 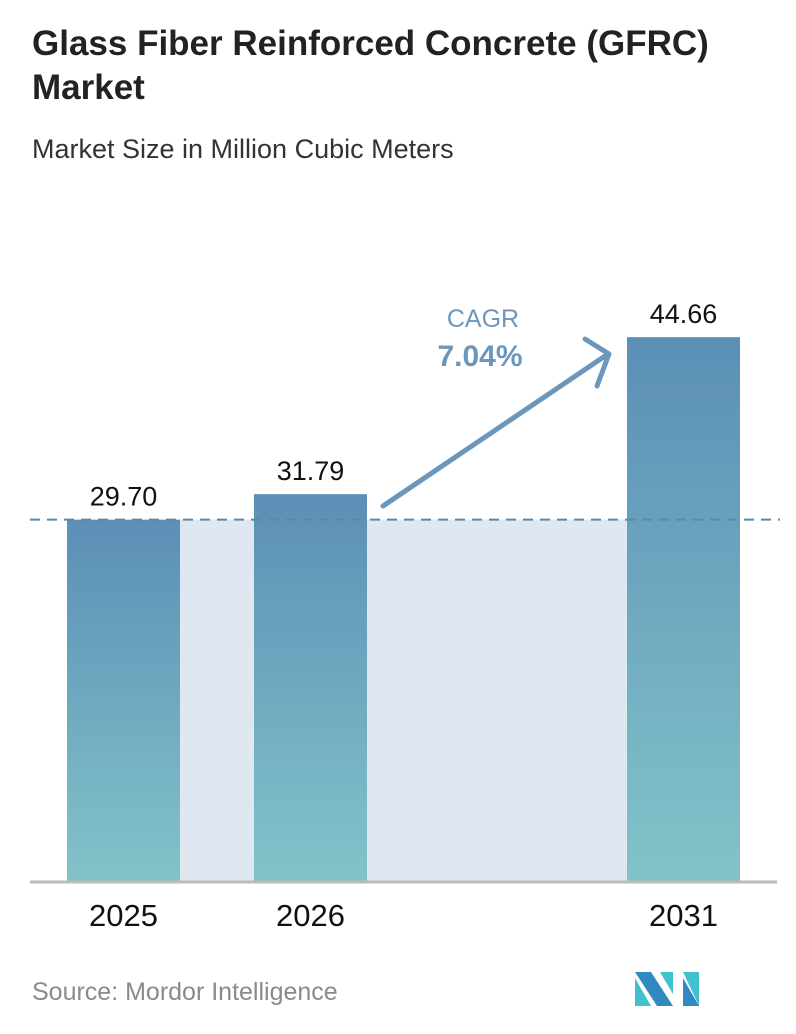 What do you see at coordinates (310, 688) in the screenshot?
I see `bar-2026` at bounding box center [310, 688].